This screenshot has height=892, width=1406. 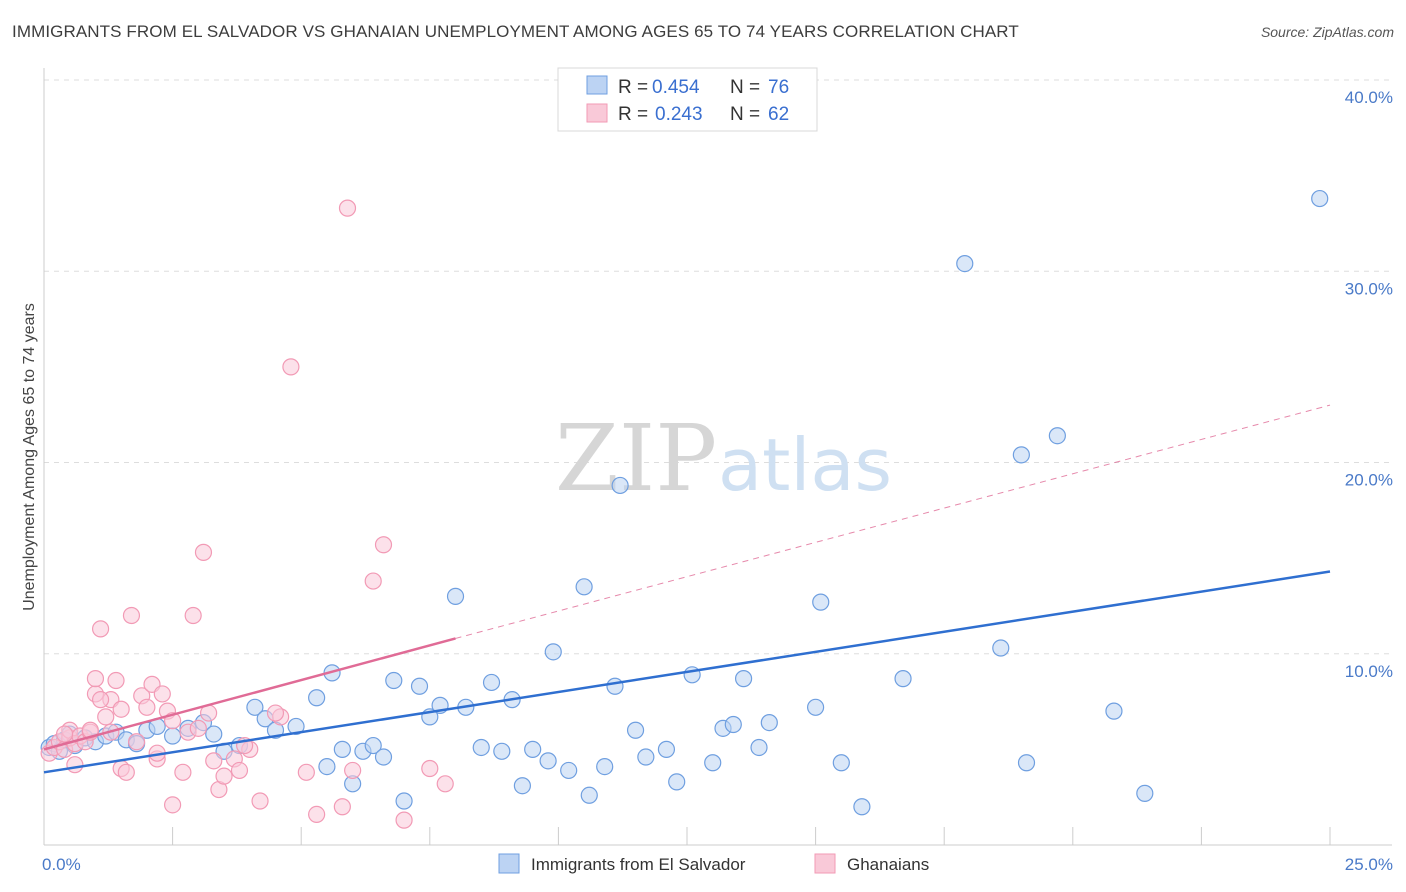 What do you see at coordinates (597, 85) in the screenshot?
I see `legend-swatch-blue` at bounding box center [597, 85].